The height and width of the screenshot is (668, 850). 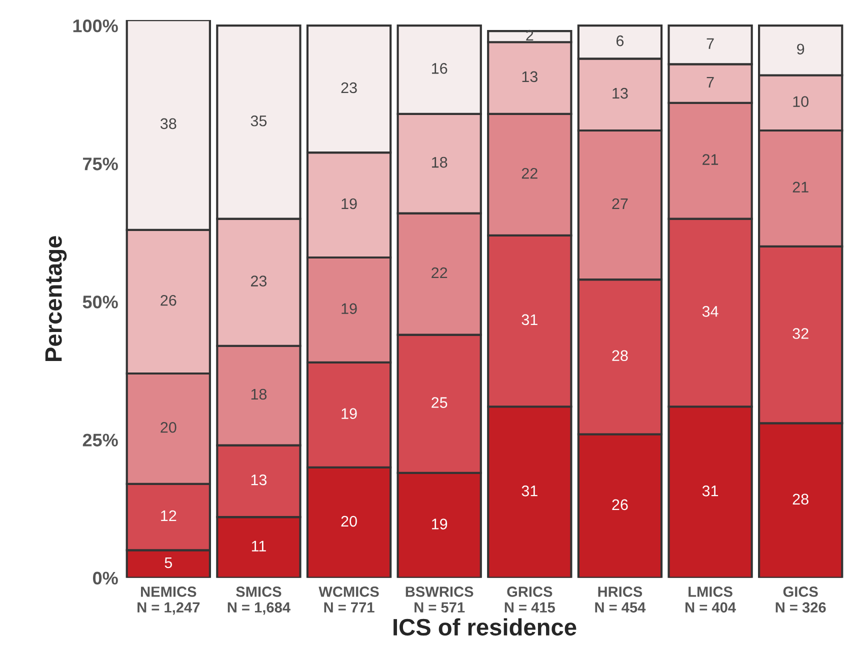 I want to click on data-label: 25, so click(x=440, y=402).